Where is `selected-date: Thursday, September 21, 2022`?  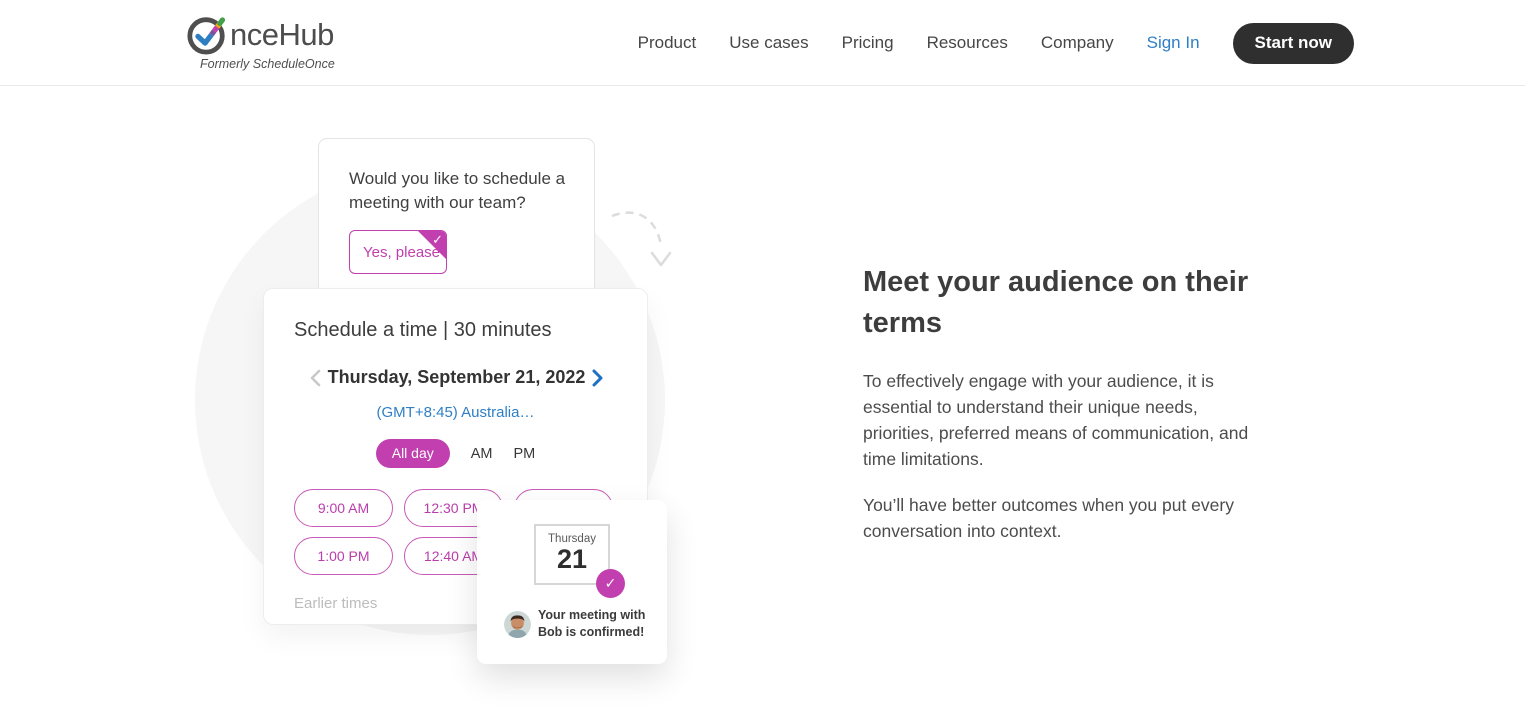
selected-date: Thursday, September 21, 2022 is located at coordinates (456, 377).